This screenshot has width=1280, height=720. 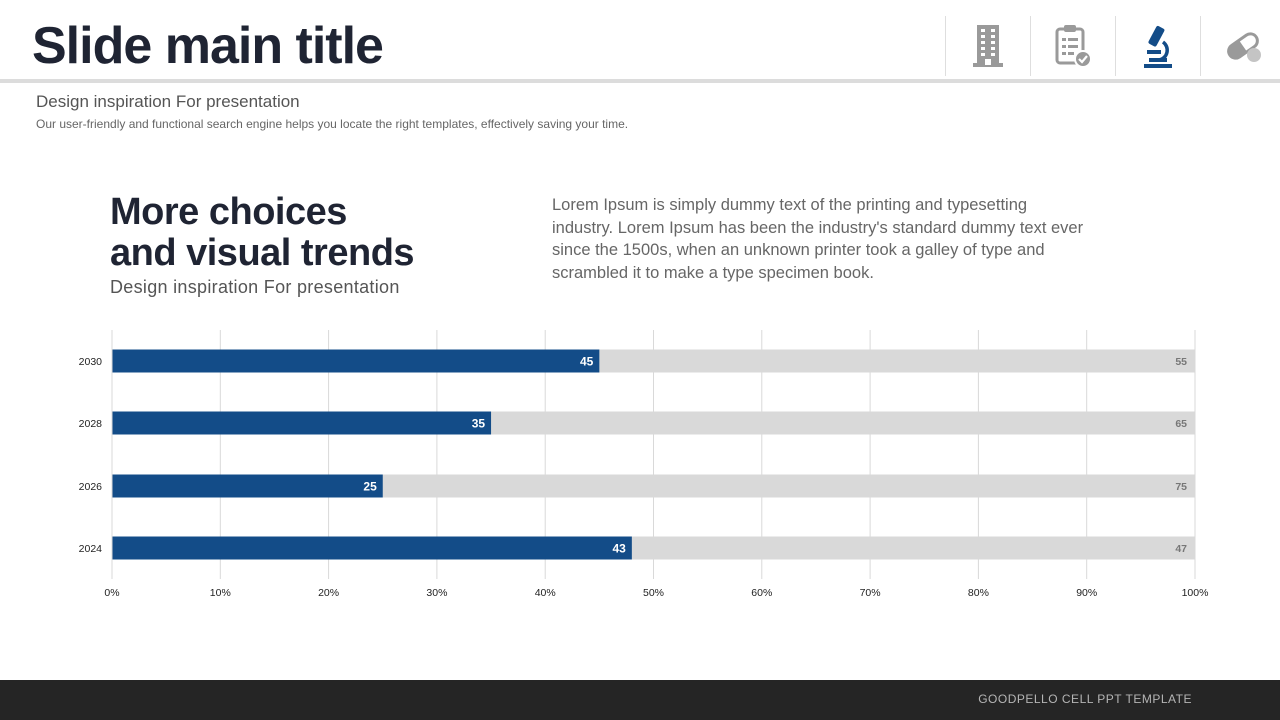 What do you see at coordinates (1181, 549) in the screenshot?
I see `bar-remainder-label: 47` at bounding box center [1181, 549].